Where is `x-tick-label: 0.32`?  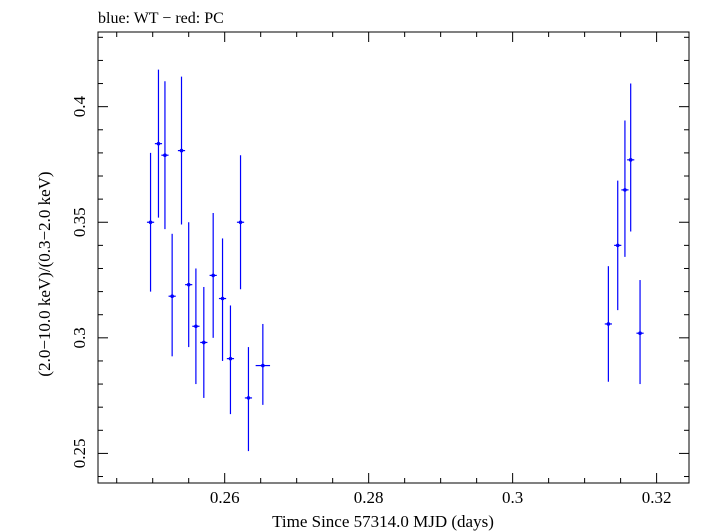 x-tick-label: 0.32 is located at coordinates (657, 497).